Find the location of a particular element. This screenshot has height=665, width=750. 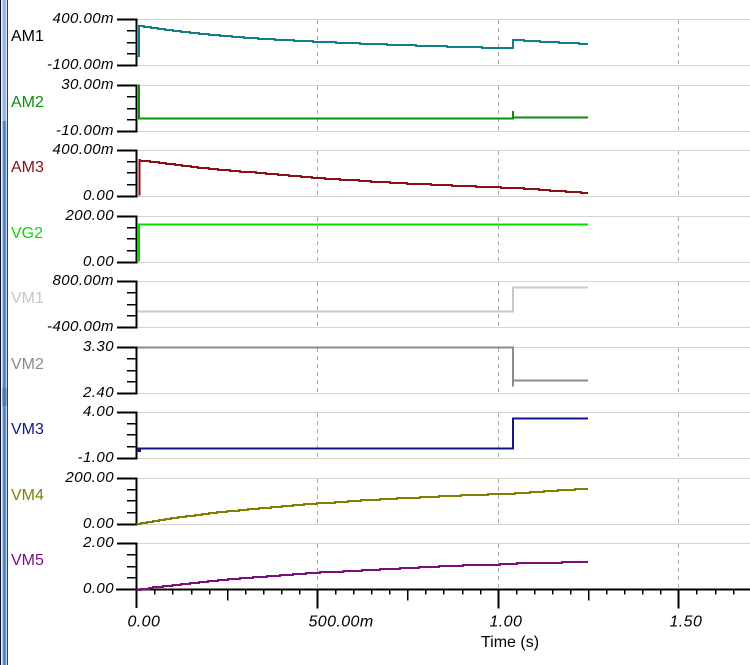

svg-text: -10.00m is located at coordinates (85, 130).